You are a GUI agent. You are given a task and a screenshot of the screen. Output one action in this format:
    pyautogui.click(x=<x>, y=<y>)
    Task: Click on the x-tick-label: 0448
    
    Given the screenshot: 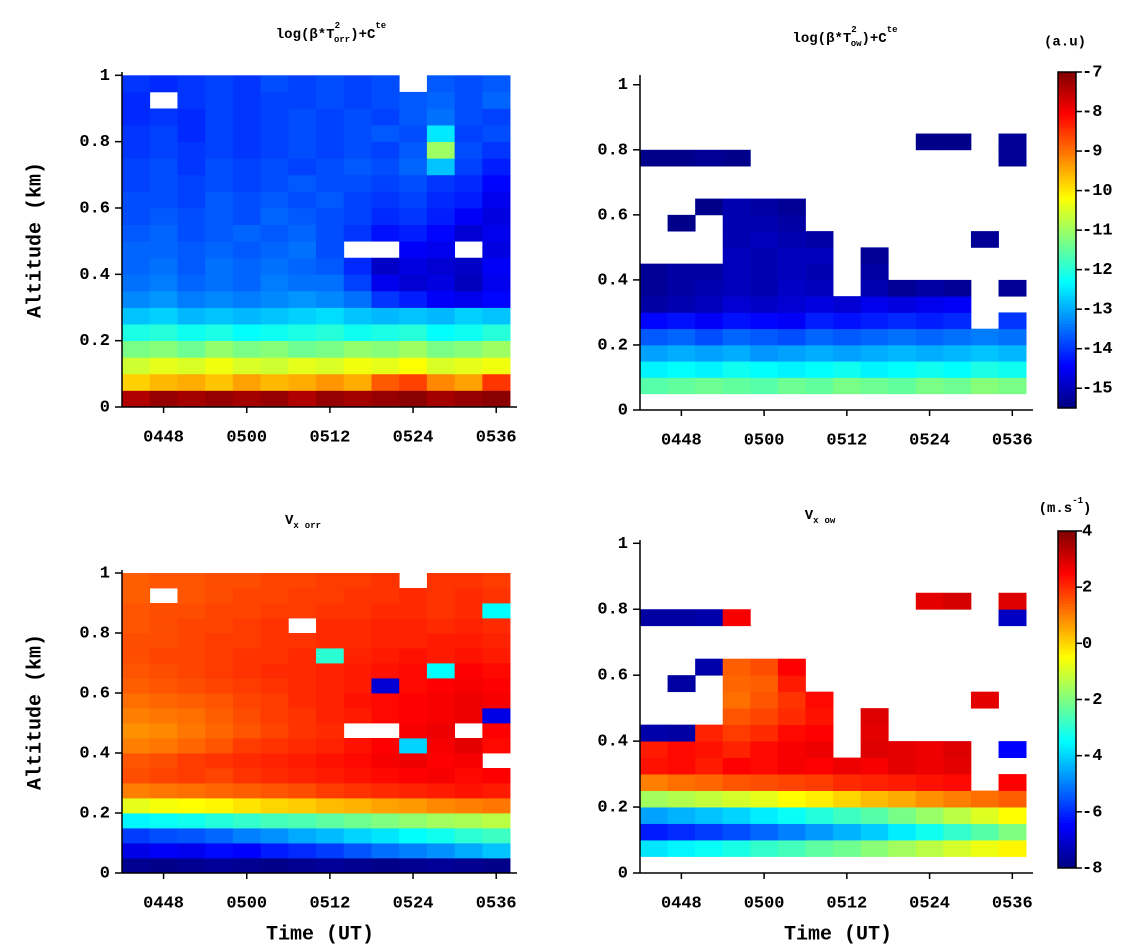 What is the action you would take?
    pyautogui.click(x=163, y=903)
    